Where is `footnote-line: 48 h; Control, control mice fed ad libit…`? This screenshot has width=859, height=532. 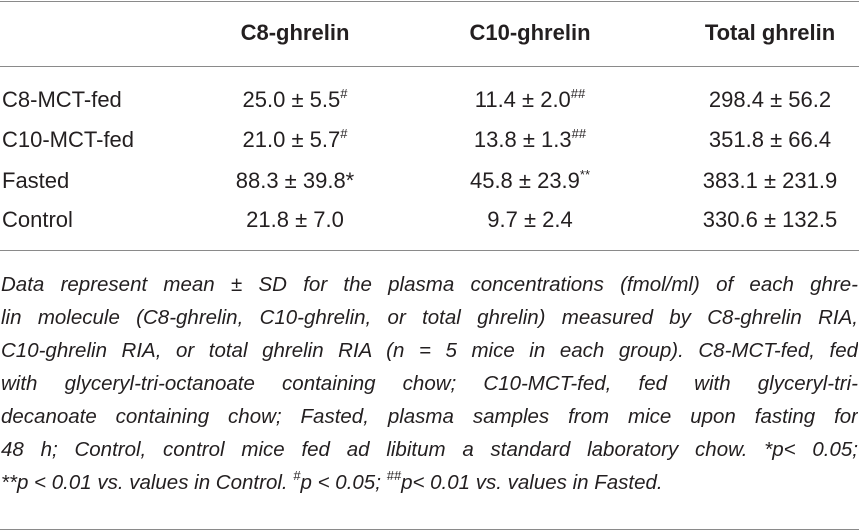
footnote-line: 48 h; Control, control mice fed ad libit… is located at coordinates (429, 449).